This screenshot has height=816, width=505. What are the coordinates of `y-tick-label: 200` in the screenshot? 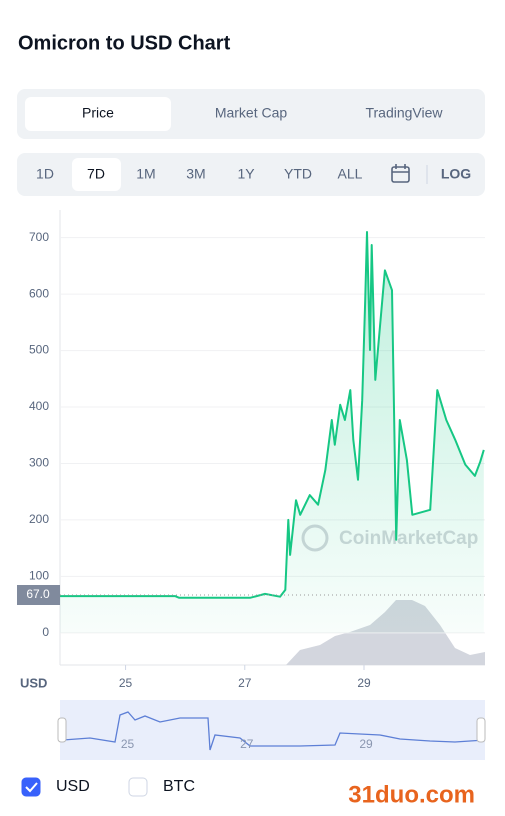 It's located at (39, 519).